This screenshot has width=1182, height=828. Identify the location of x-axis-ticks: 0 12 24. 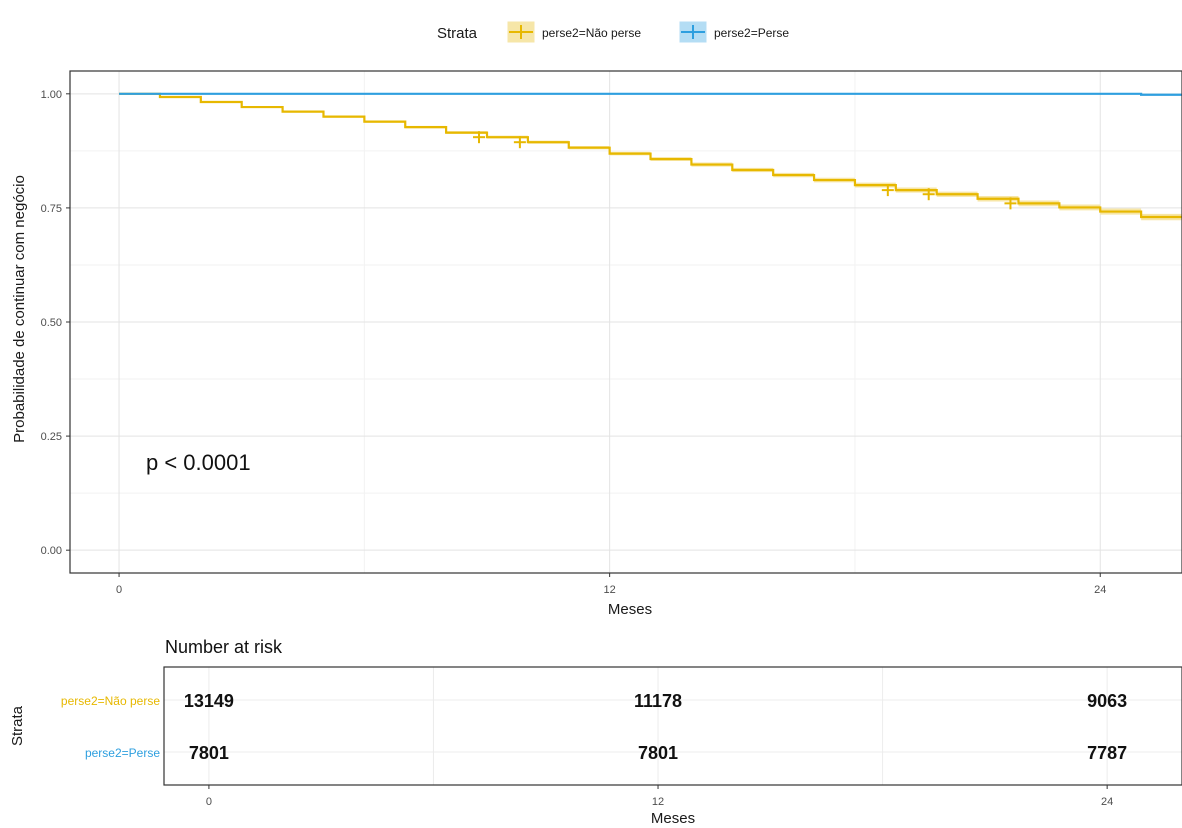
(611, 584).